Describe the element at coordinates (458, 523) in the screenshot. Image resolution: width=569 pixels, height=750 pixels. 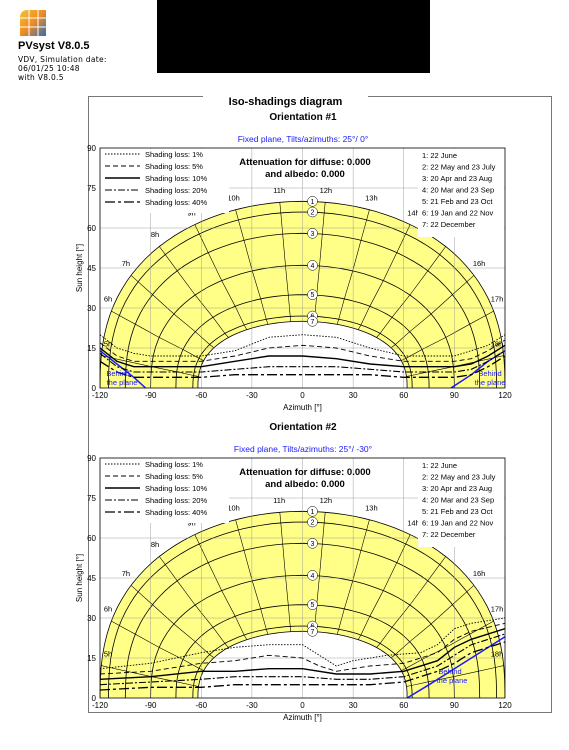
I see `date-legend-item: 6: 19 Jan and 22 Nov` at that location.